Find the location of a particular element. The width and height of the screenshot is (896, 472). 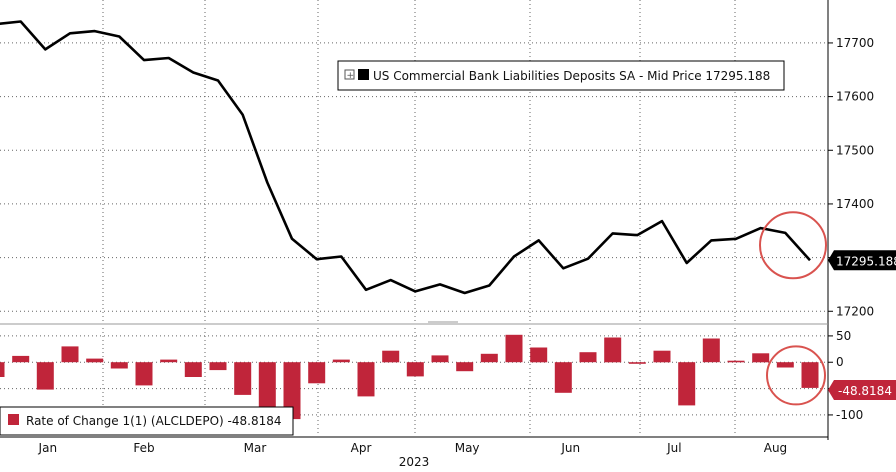

x-month-label: May is located at coordinates (467, 448).